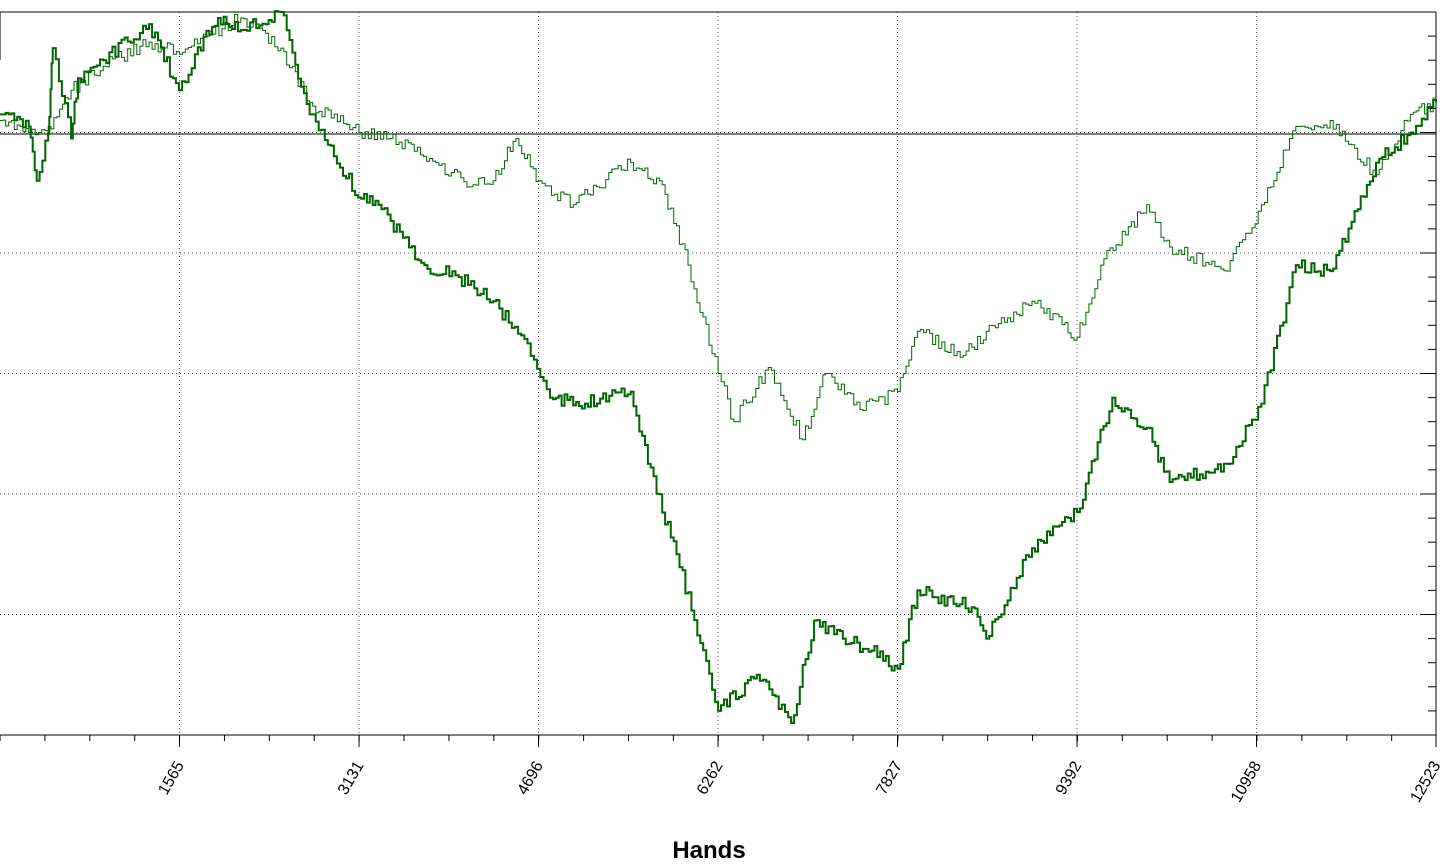 This screenshot has width=1451, height=867. What do you see at coordinates (708, 850) in the screenshot?
I see `x-axis-title: Hands` at bounding box center [708, 850].